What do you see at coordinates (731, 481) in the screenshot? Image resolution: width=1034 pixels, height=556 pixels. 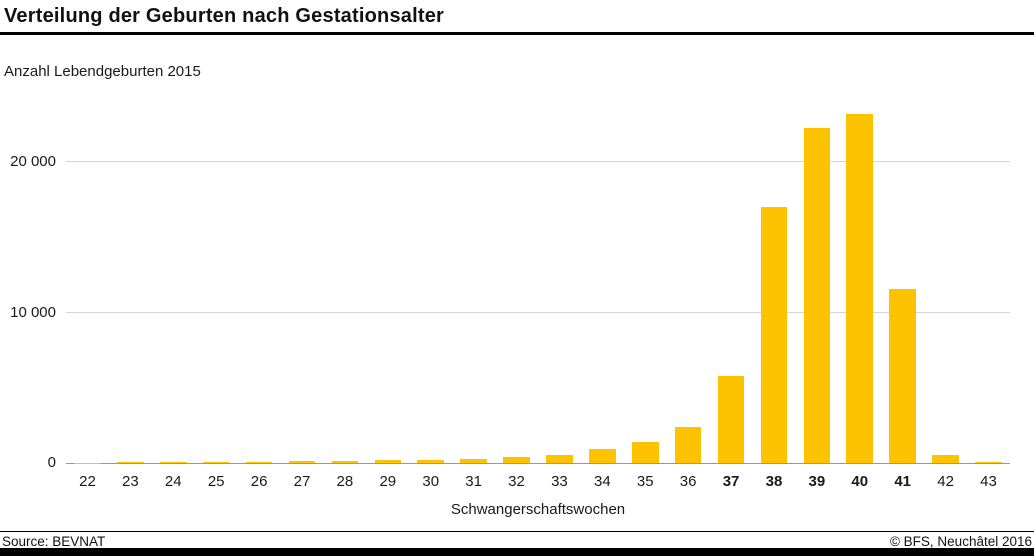 I see `x-axis-tick-label: 37` at bounding box center [731, 481].